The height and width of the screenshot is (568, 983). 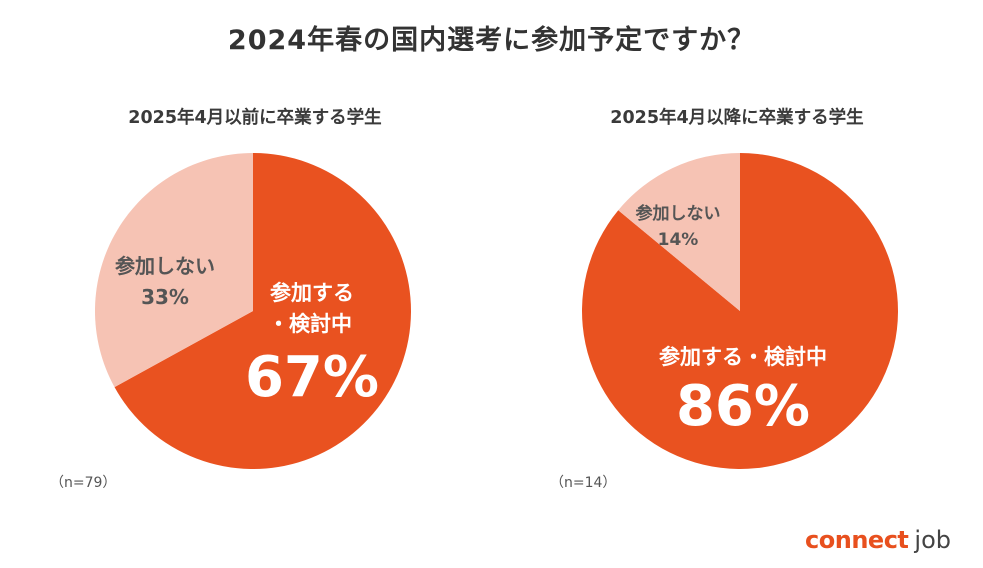 I want to click on sample-size-right: （n=14）, so click(x=583, y=483).